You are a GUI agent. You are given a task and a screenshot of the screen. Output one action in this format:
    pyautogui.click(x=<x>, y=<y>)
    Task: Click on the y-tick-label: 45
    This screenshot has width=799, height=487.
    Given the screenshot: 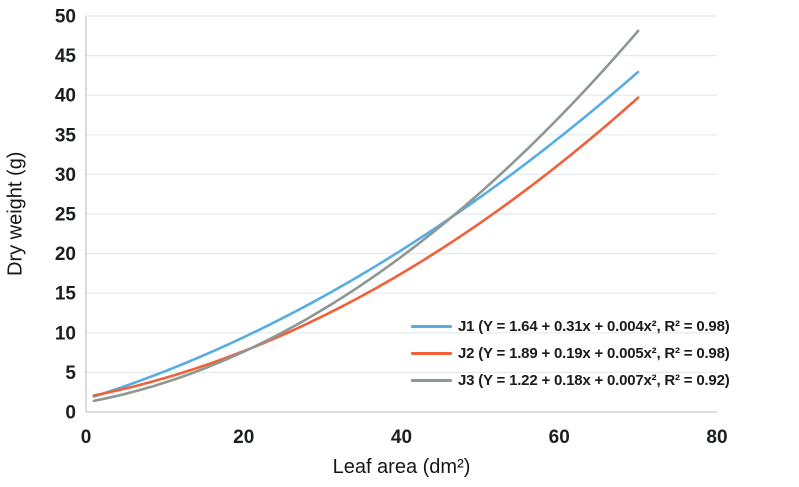 What is the action you would take?
    pyautogui.click(x=66, y=56)
    